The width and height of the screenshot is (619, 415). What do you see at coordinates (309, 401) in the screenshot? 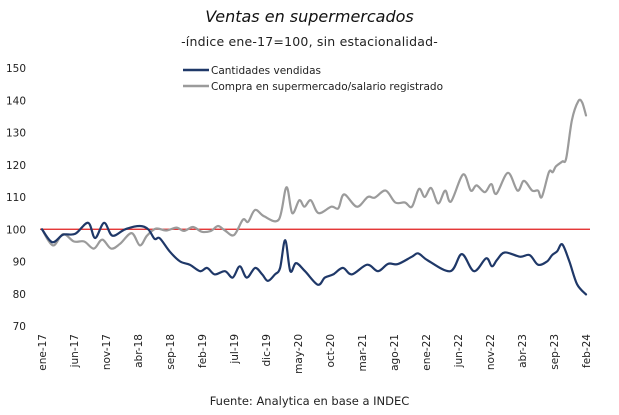
I see `source-note: Fuente: Analytica en base a INDEC` at bounding box center [309, 401].